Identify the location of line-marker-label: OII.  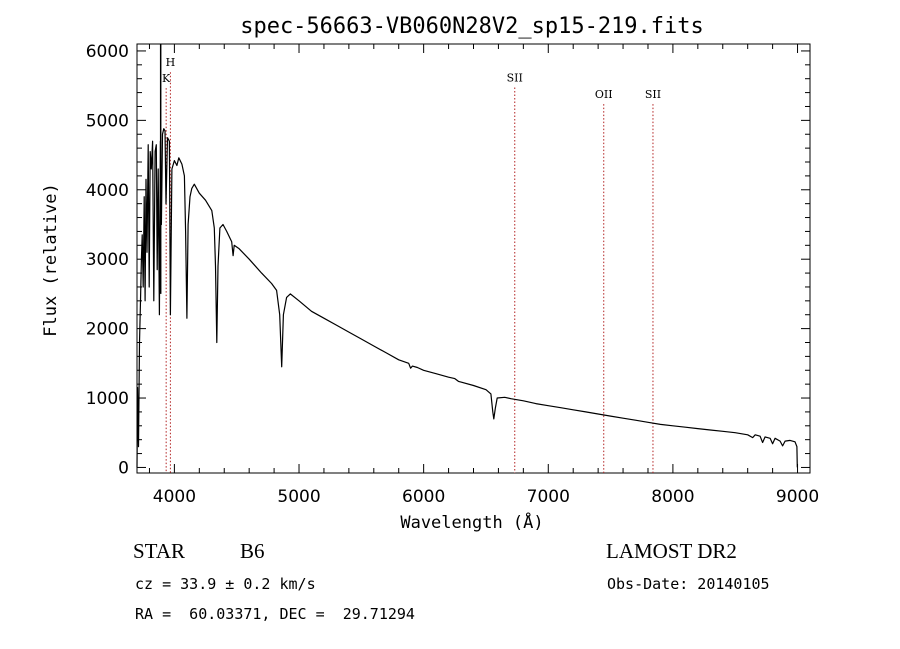
(604, 94).